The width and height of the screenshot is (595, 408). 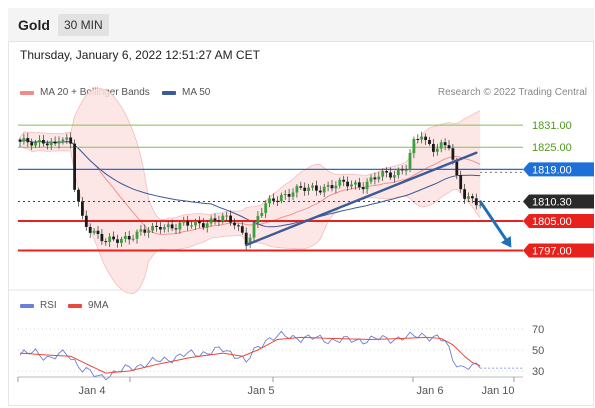 I want to click on rsi-line, so click(x=250, y=355).